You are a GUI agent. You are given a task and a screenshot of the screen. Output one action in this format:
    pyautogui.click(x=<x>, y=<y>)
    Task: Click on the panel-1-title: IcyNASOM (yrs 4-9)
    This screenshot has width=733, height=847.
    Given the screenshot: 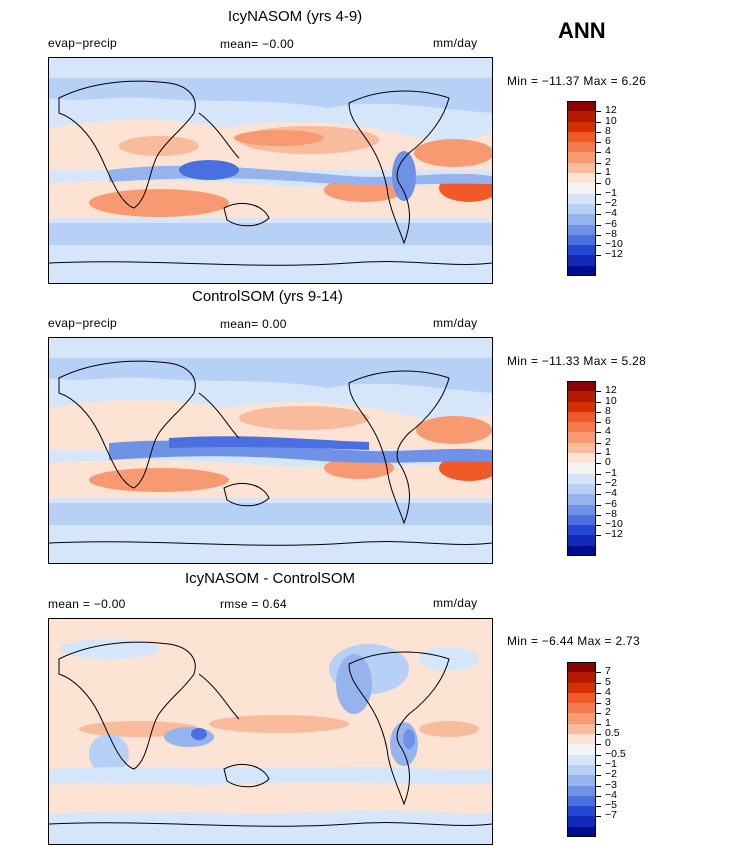 What is the action you would take?
    pyautogui.click(x=295, y=16)
    